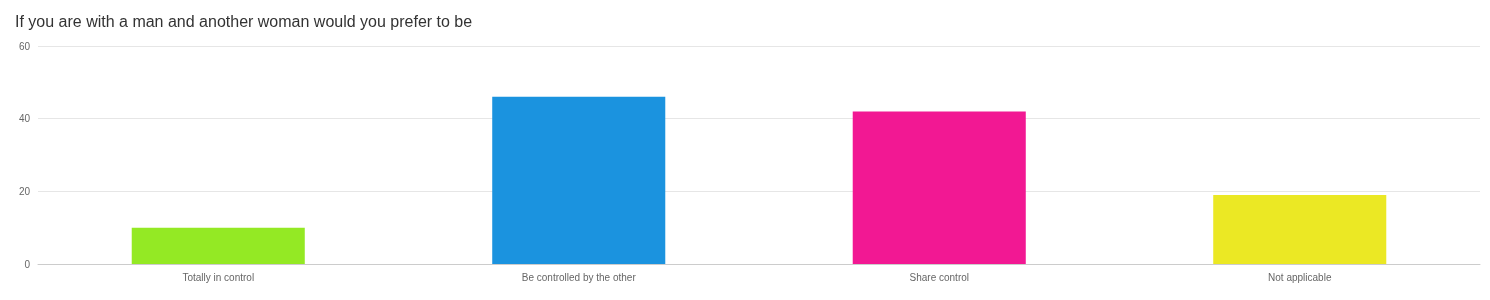  What do you see at coordinates (218, 277) in the screenshot?
I see `x-tick-label: Totally in control` at bounding box center [218, 277].